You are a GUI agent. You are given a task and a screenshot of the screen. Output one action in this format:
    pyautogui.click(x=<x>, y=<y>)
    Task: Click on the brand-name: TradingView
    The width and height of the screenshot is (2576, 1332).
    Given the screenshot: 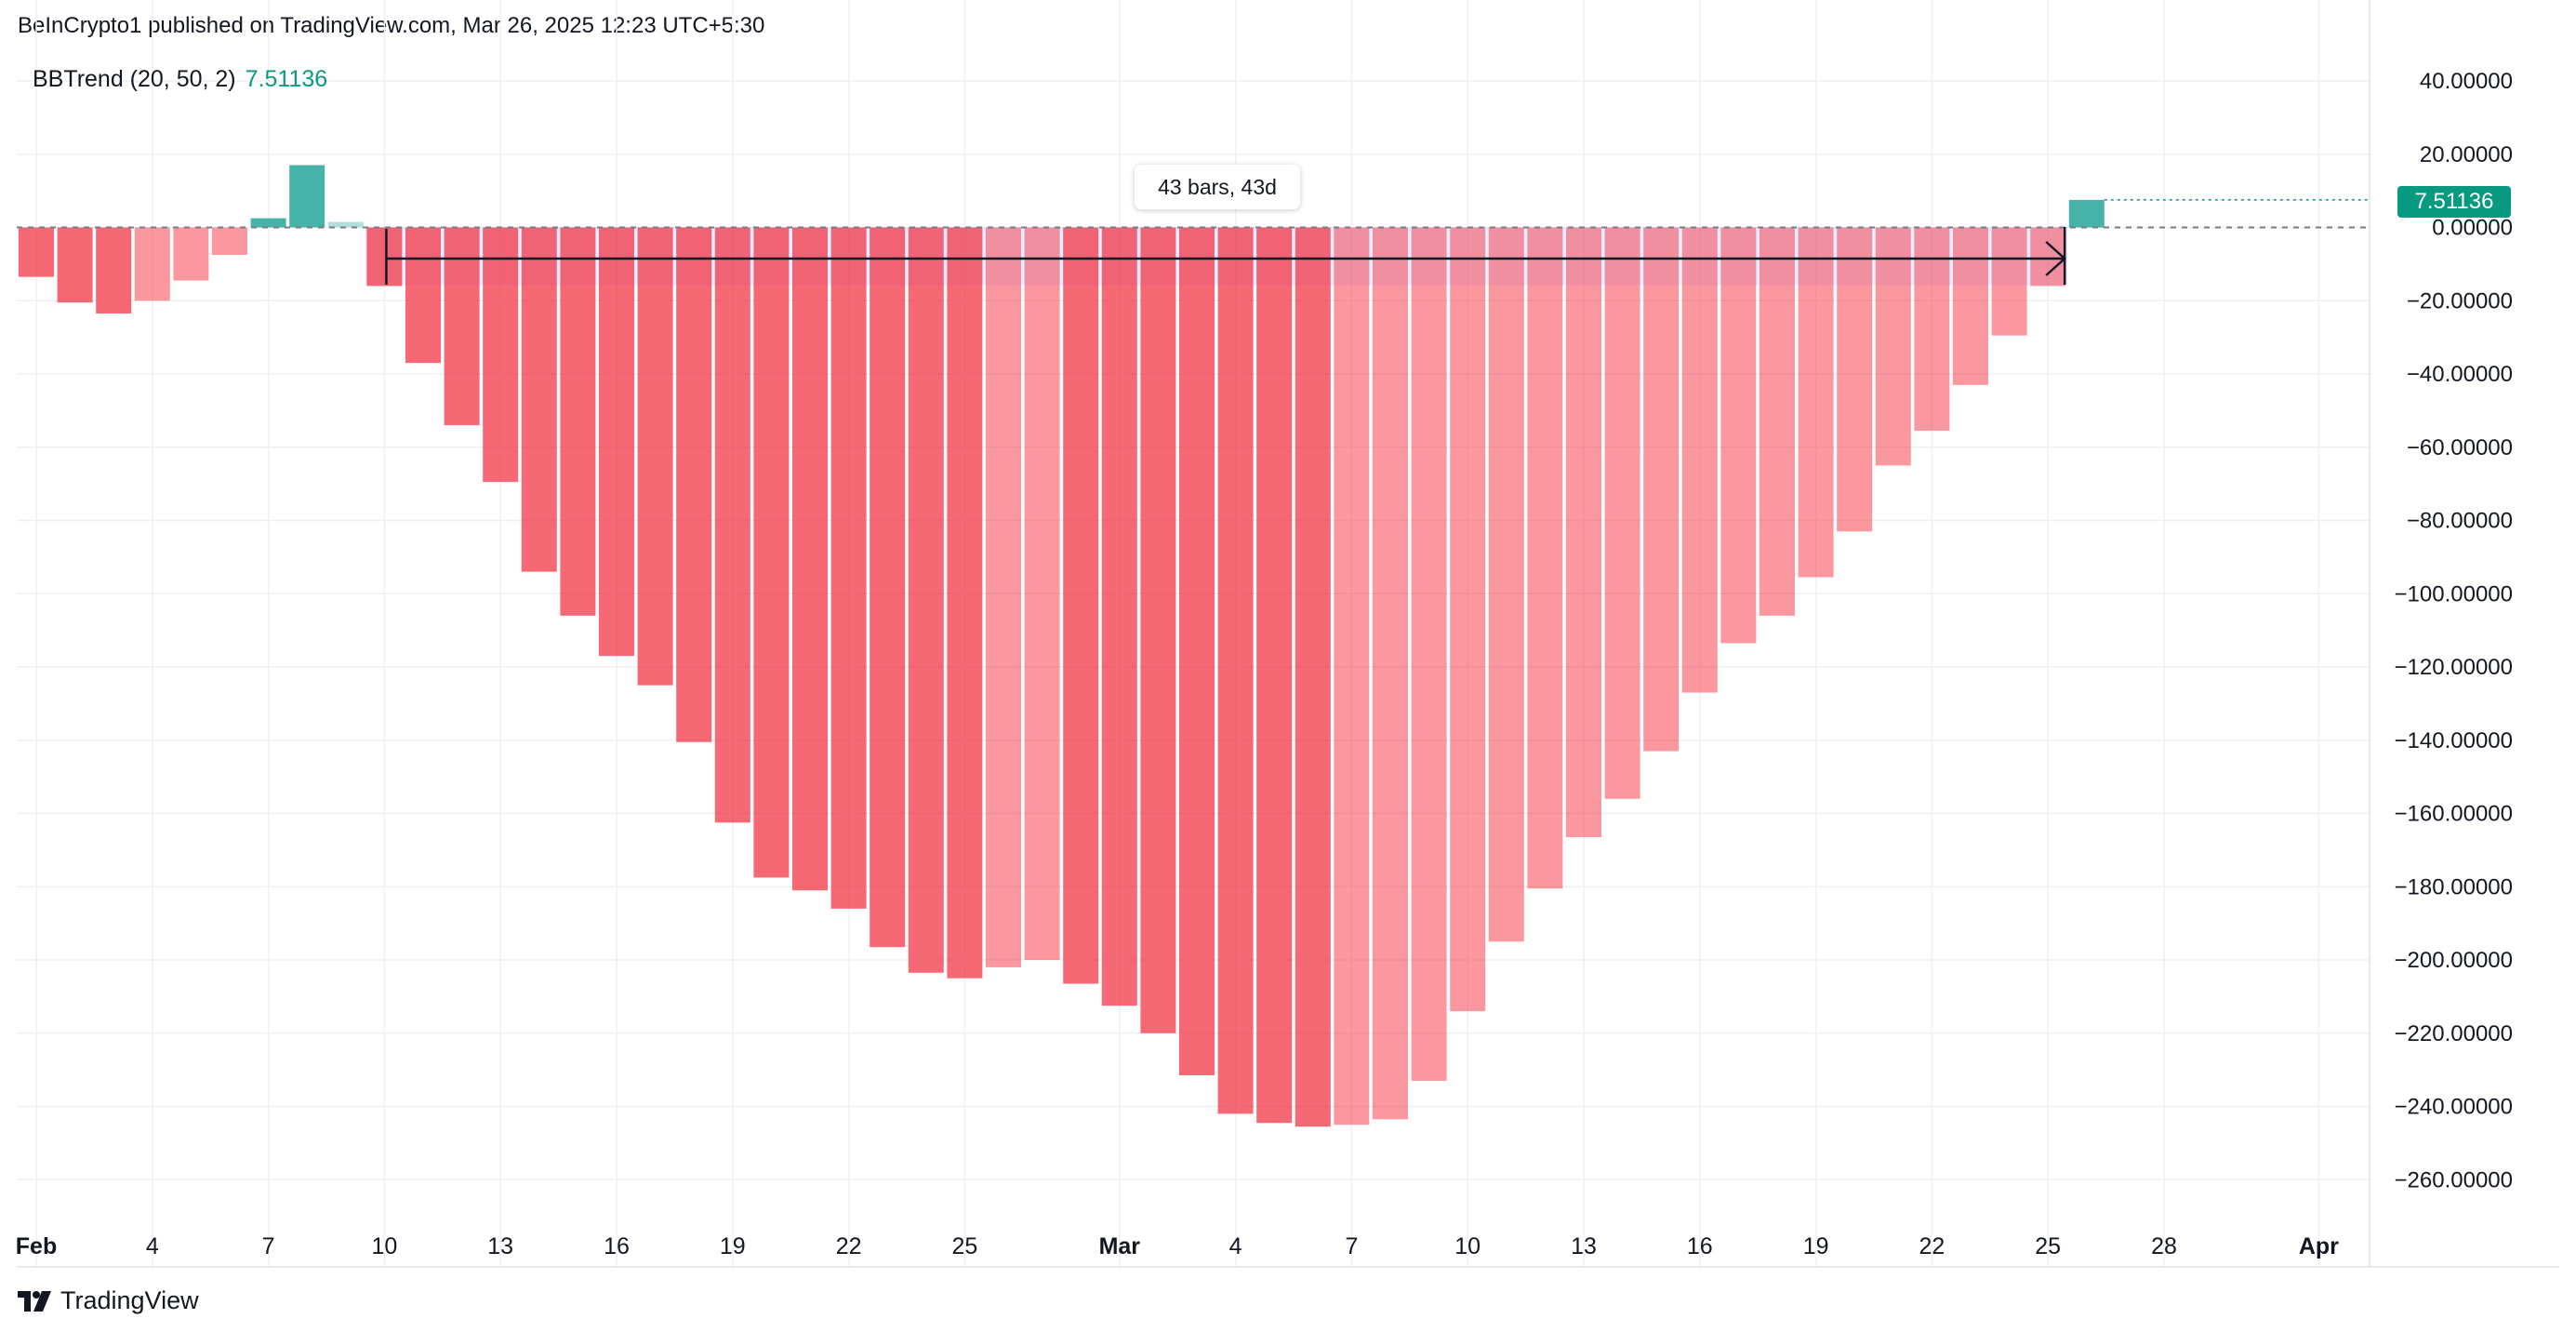 What is the action you would take?
    pyautogui.click(x=129, y=1300)
    